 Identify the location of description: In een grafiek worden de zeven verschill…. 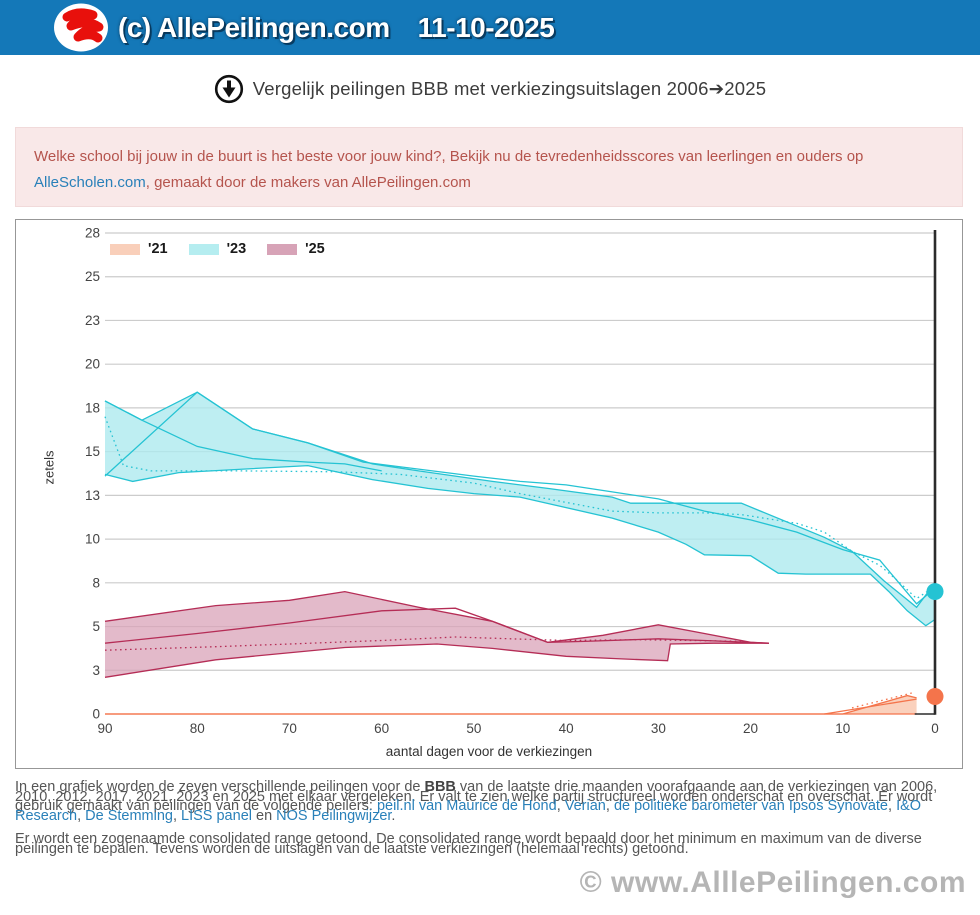
(490, 824).